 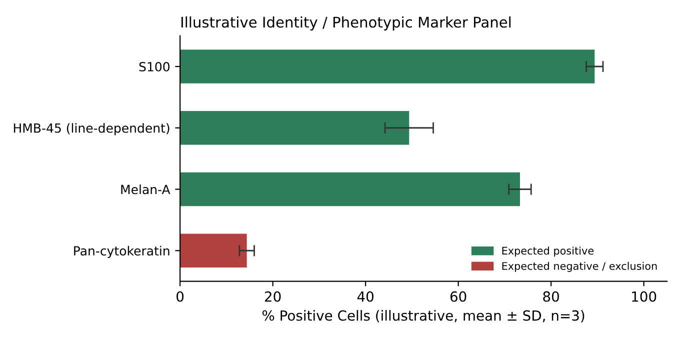 I want to click on x-tick-label: 60, so click(x=458, y=296).